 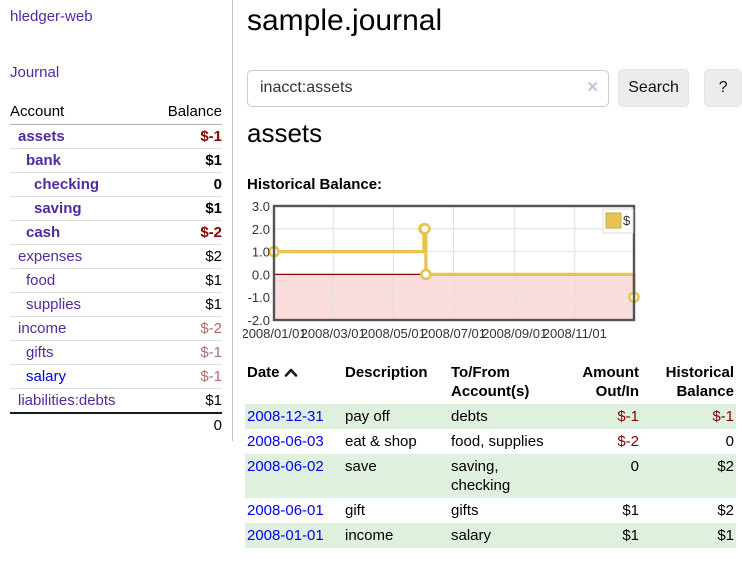 What do you see at coordinates (186, 256) in the screenshot?
I see `account-balance: $2` at bounding box center [186, 256].